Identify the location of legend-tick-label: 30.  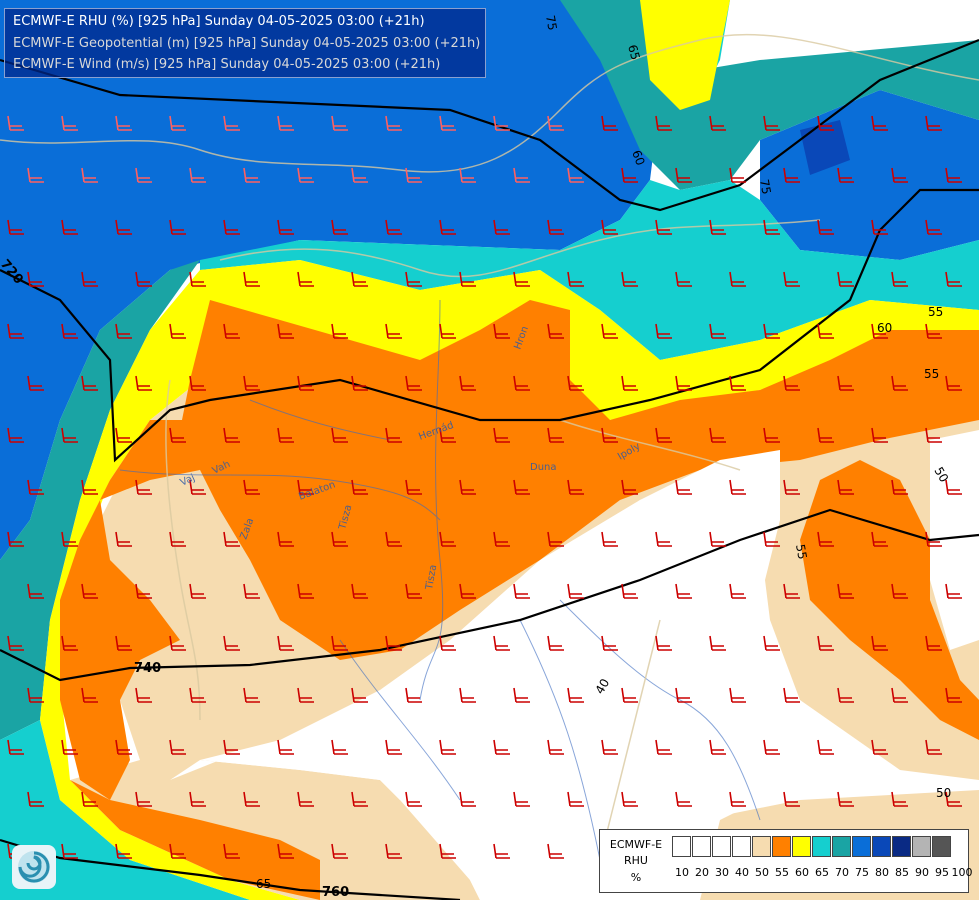
(722, 872).